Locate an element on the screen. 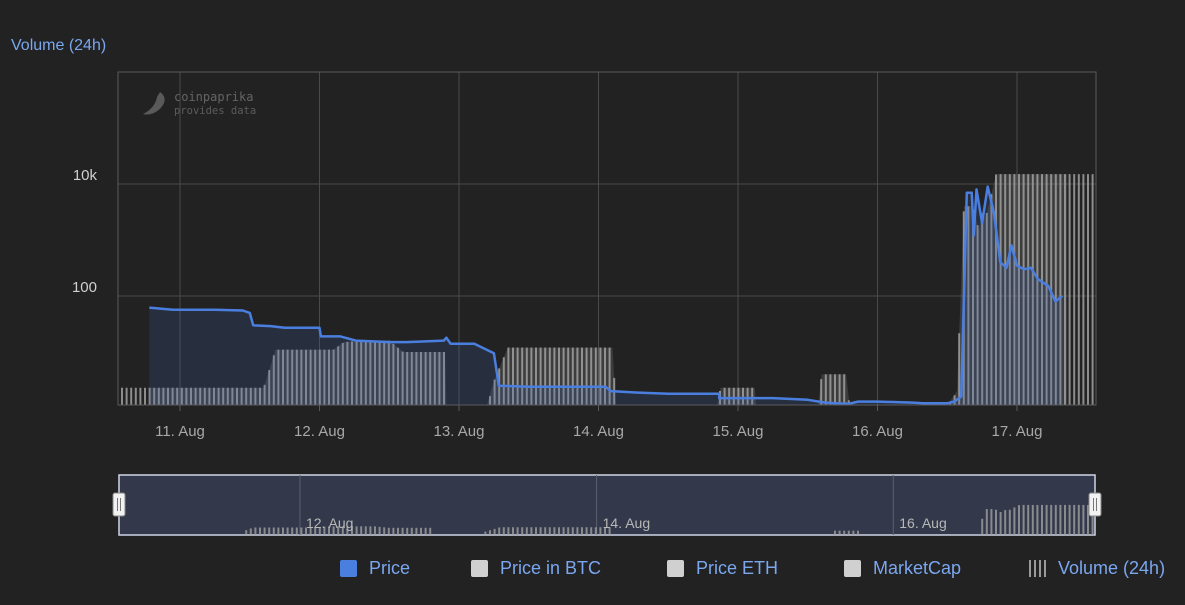  legend-item-volume: Volume (24h) is located at coordinates (1097, 568).